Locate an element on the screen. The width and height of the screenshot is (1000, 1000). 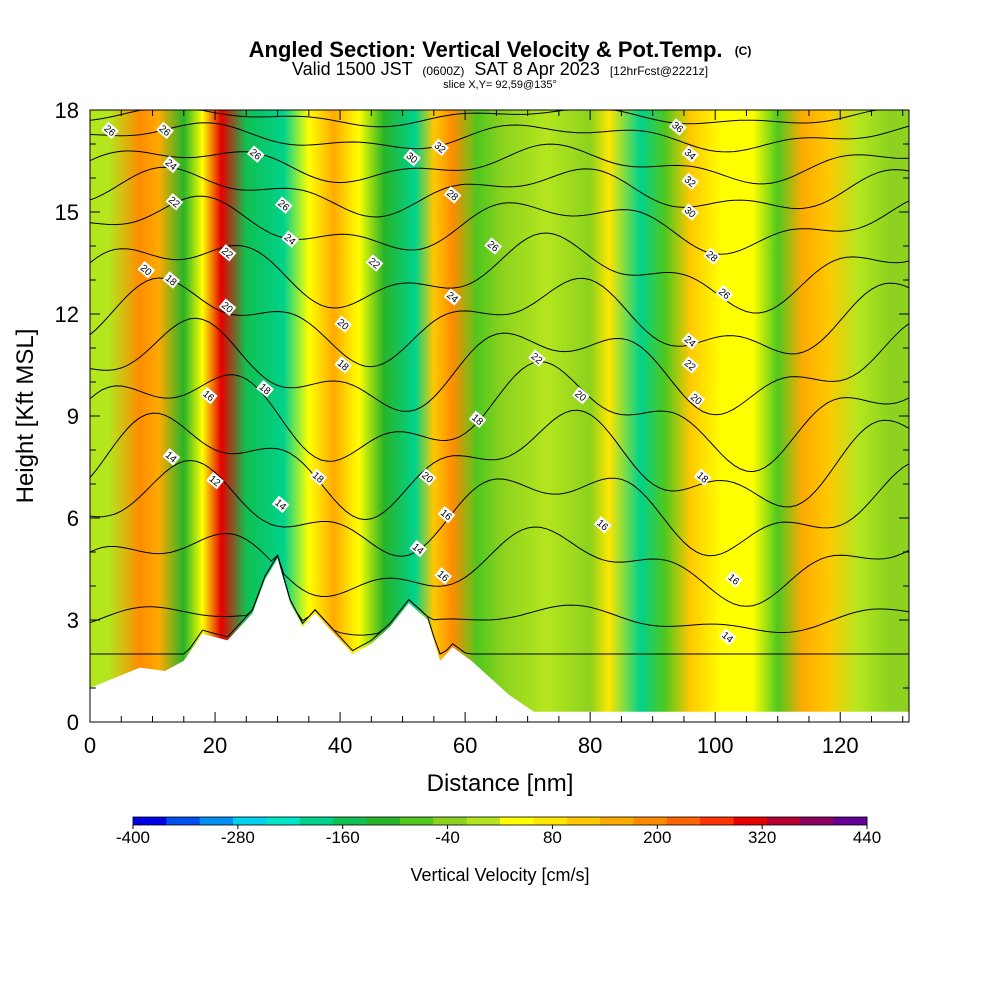
x-tick-label: 120 is located at coordinates (840, 745).